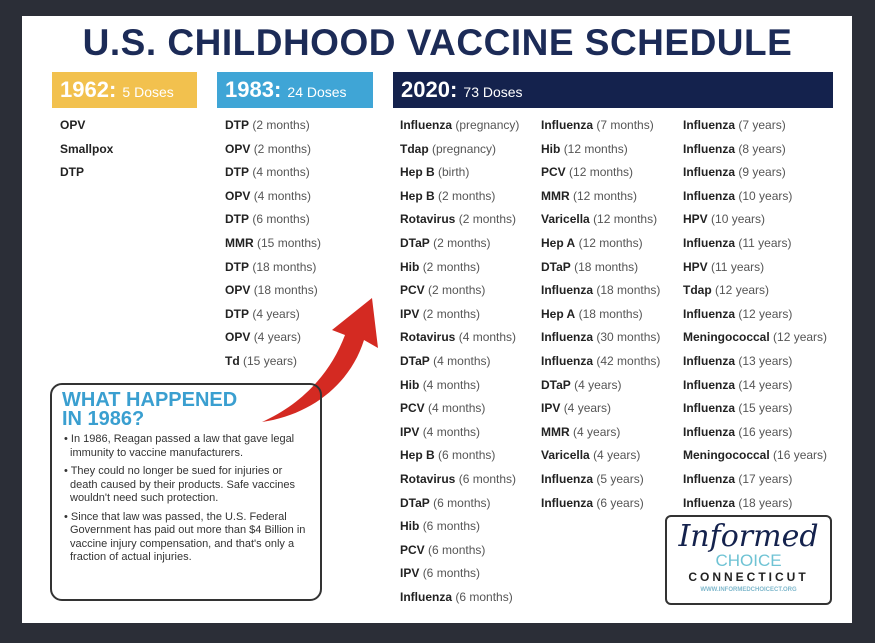 This screenshot has height=643, width=875. I want to click on vaccine-row: Influenza (7 months), so click(600, 128).